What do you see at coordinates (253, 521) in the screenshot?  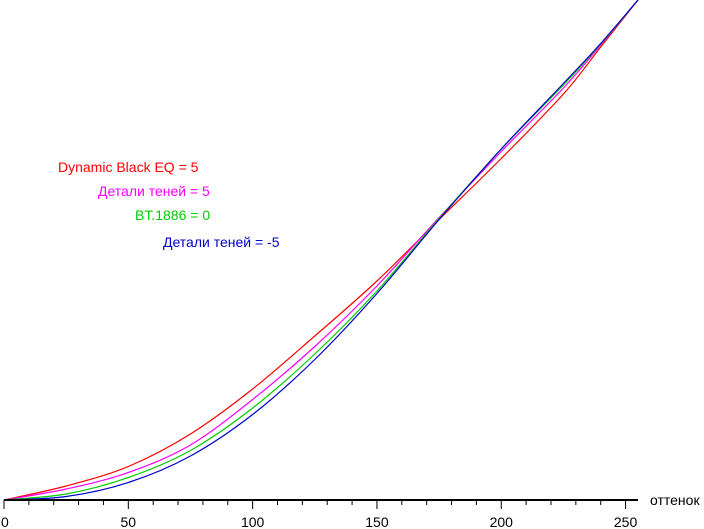 I see `x-tick-label: 100` at bounding box center [253, 521].